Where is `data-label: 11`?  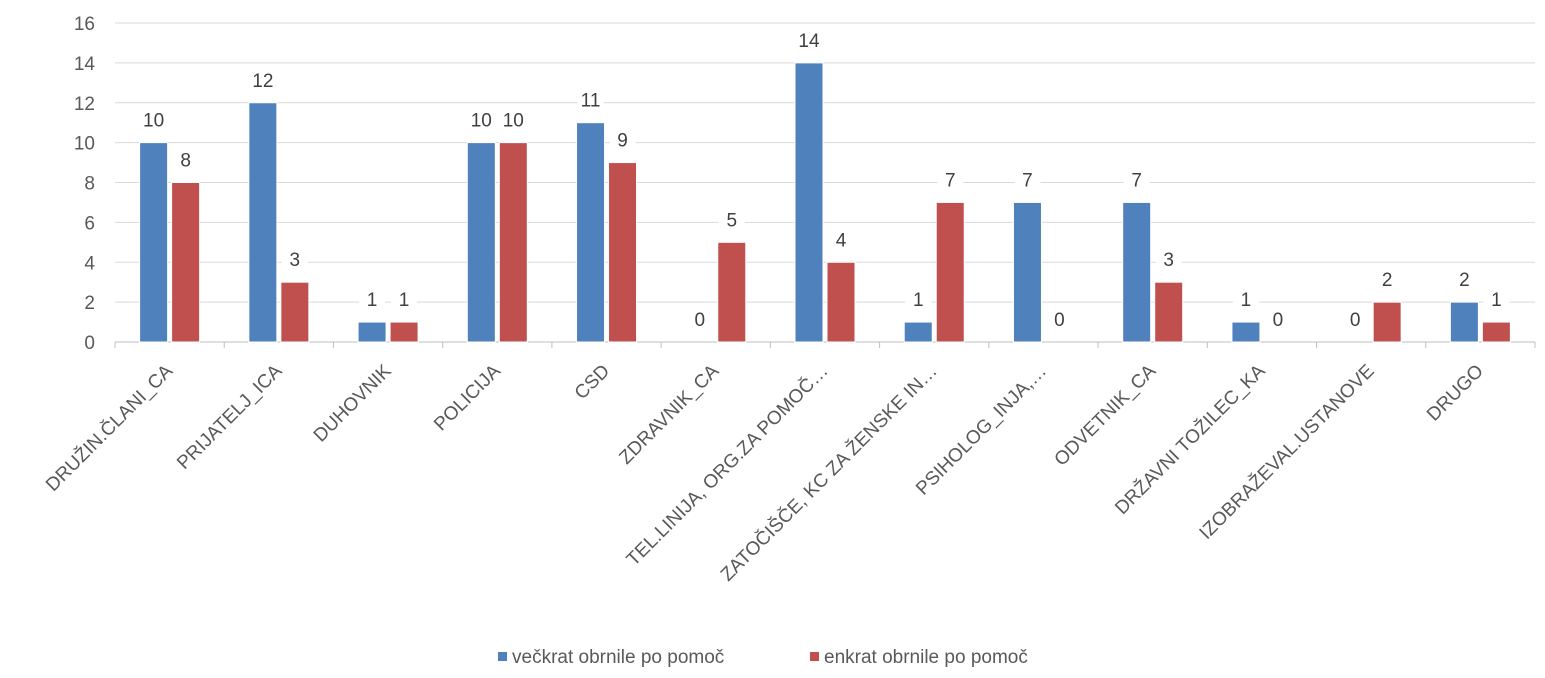
data-label: 11 is located at coordinates (591, 101).